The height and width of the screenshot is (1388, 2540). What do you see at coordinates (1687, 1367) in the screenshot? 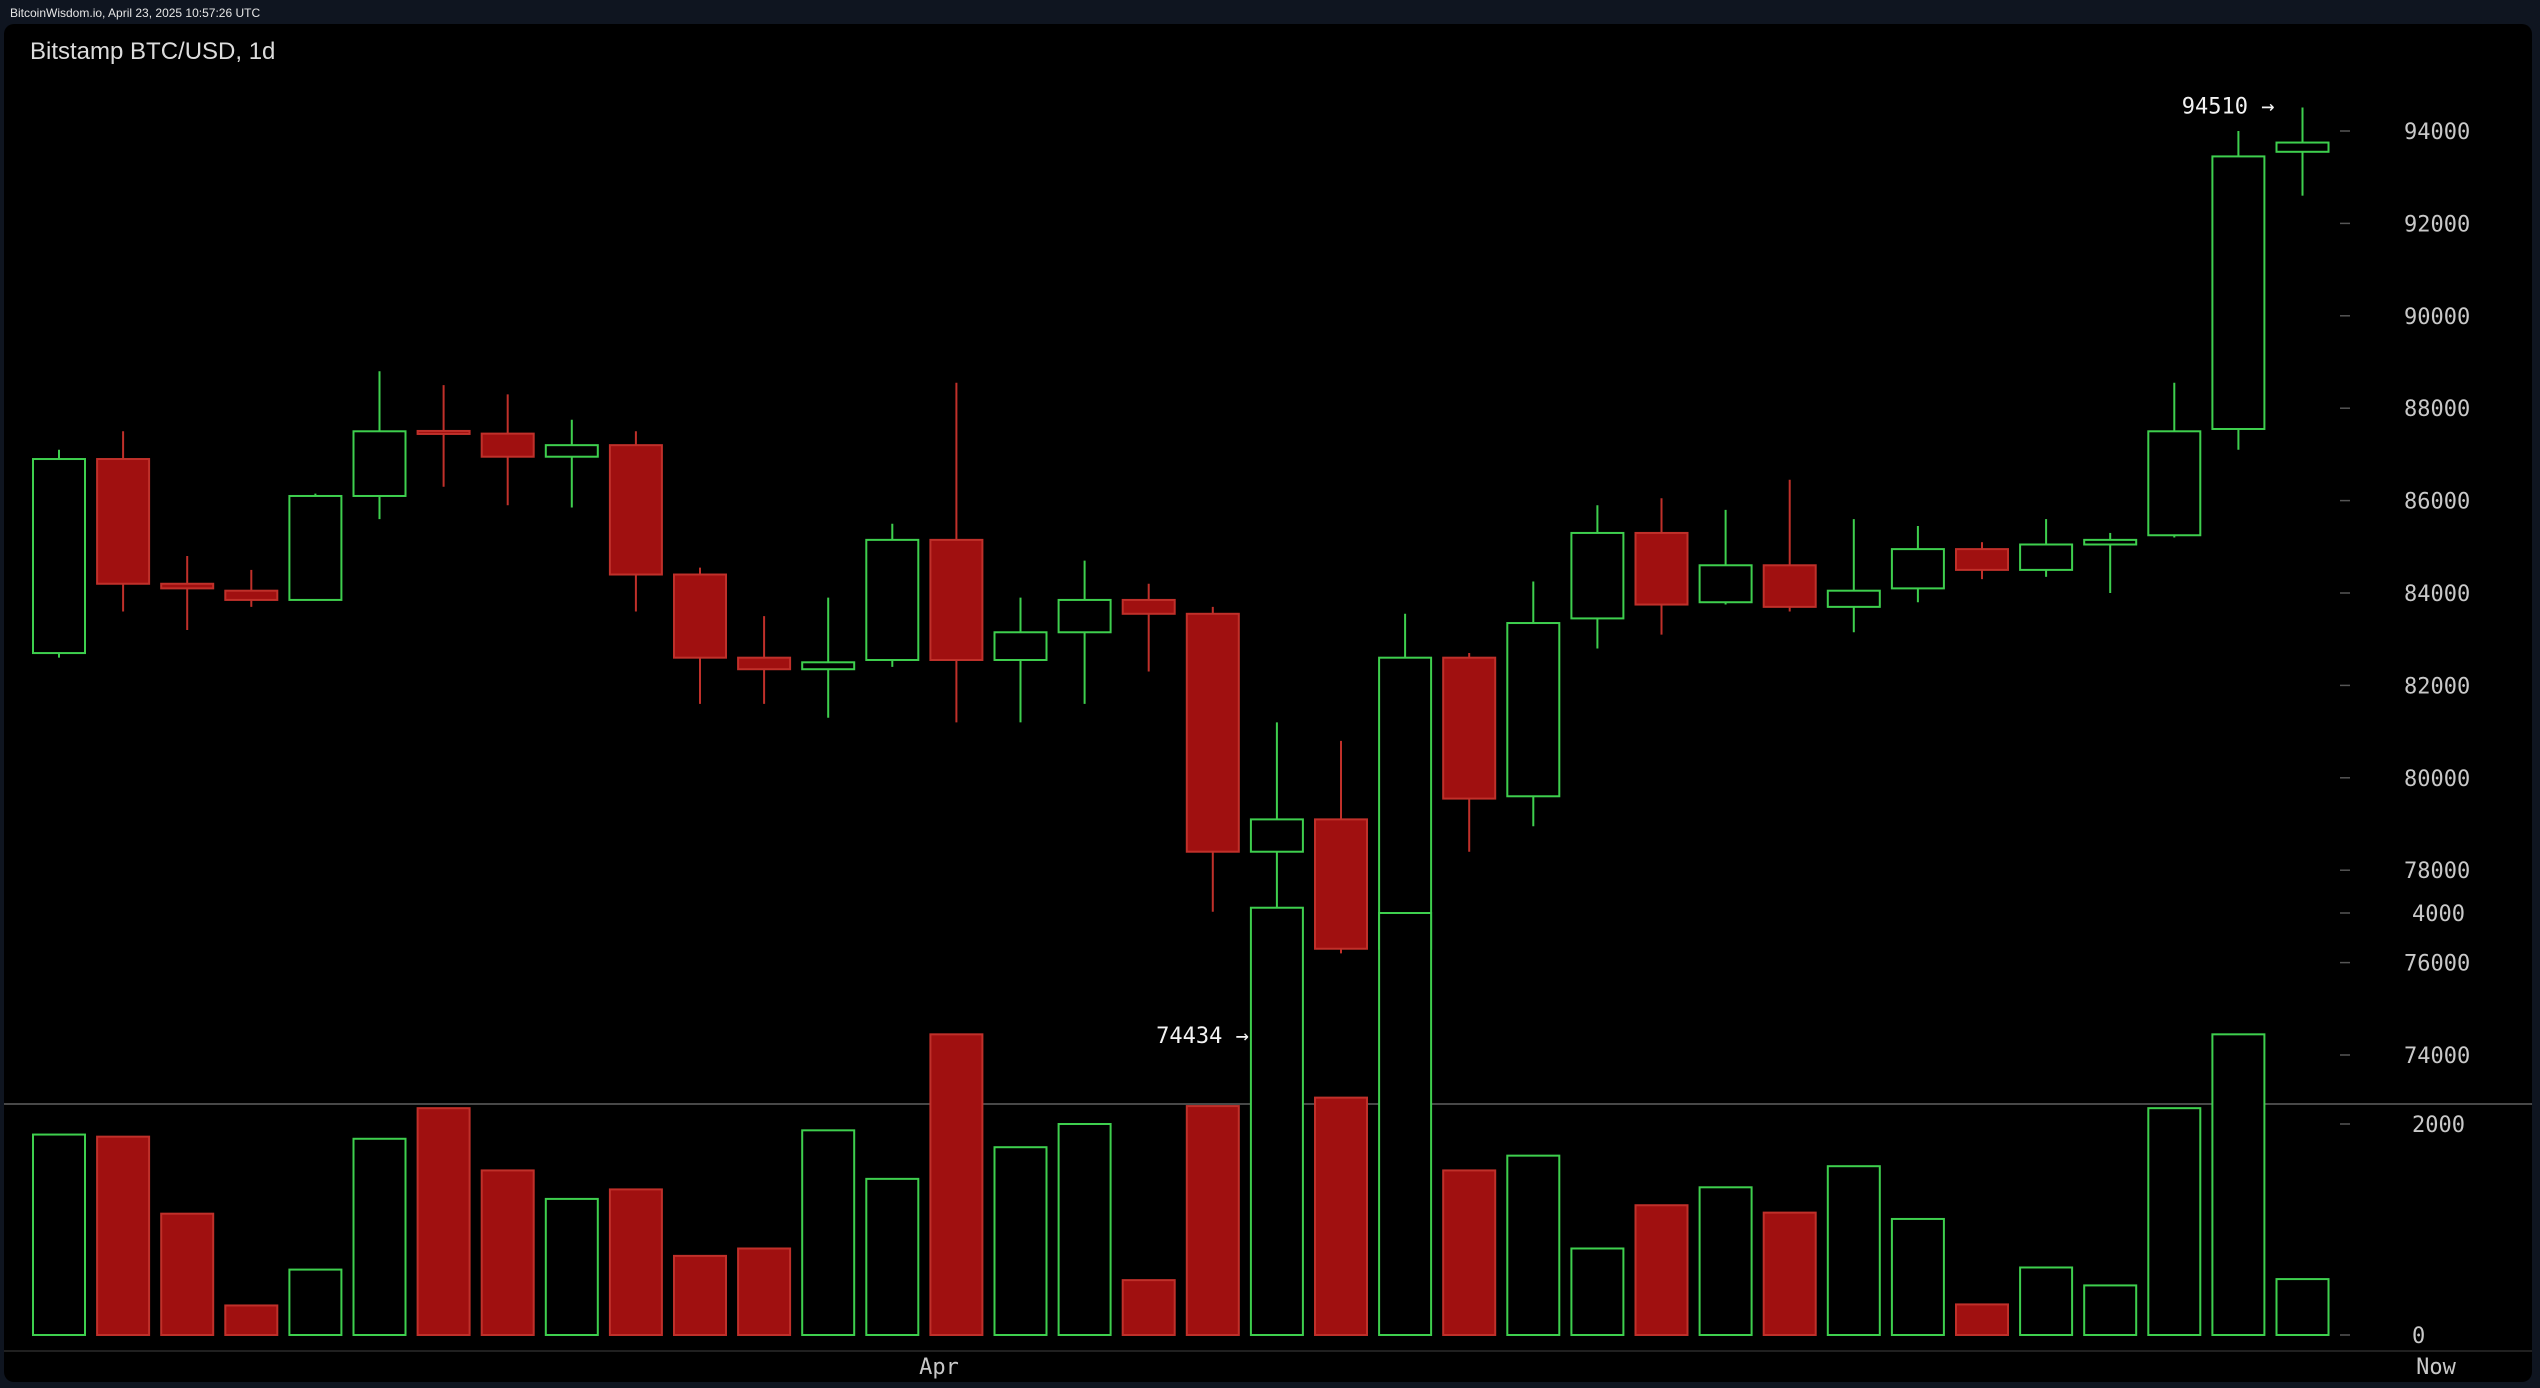
I see `x-axis-labels: Apr Now` at bounding box center [1687, 1367].